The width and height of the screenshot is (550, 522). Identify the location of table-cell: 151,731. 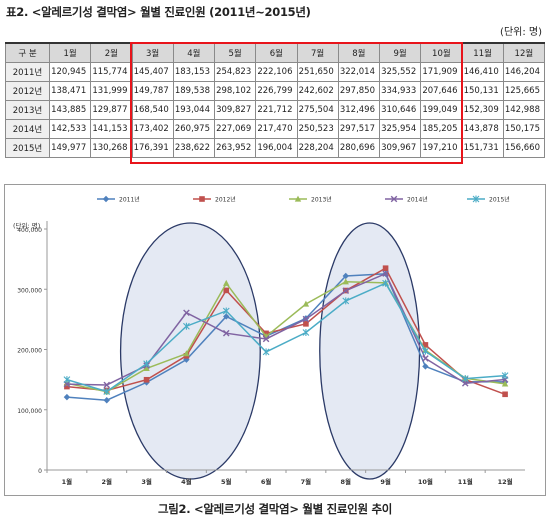
(482, 148).